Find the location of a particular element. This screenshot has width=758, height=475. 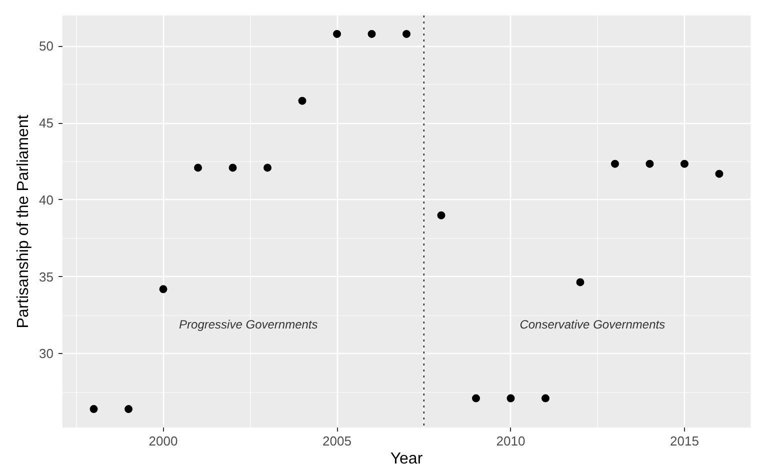

annotation: Conservative Governments is located at coordinates (593, 325).